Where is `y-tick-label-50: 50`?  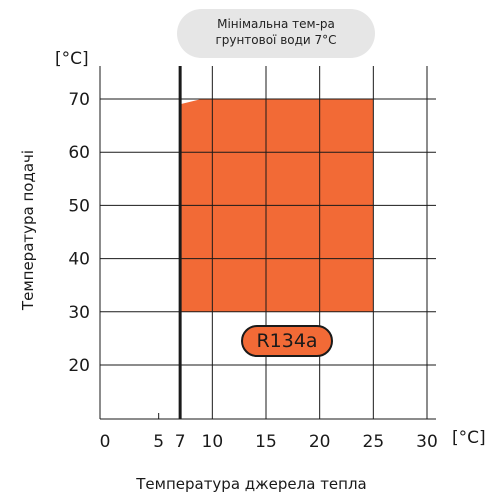
y-tick-label-50: 50 is located at coordinates (79, 206).